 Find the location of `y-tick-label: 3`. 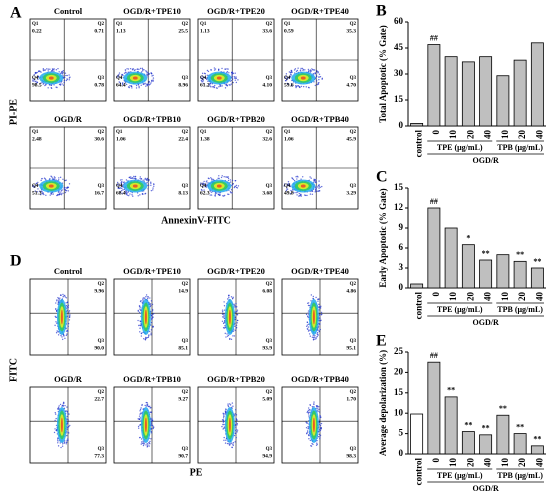

y-tick-label: 3 is located at coordinates (401, 267).